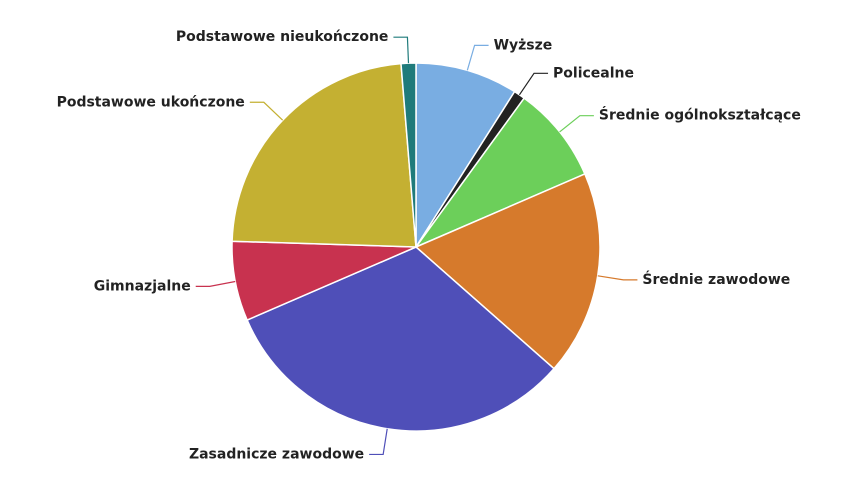 This screenshot has width=866, height=488. What do you see at coordinates (276, 454) in the screenshot?
I see `slice-label: Zasadnicze zawodowe` at bounding box center [276, 454].